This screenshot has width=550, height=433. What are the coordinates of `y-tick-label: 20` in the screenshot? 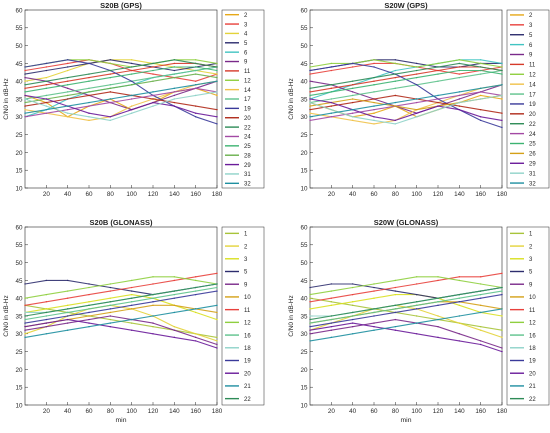 It's located at (304, 370).